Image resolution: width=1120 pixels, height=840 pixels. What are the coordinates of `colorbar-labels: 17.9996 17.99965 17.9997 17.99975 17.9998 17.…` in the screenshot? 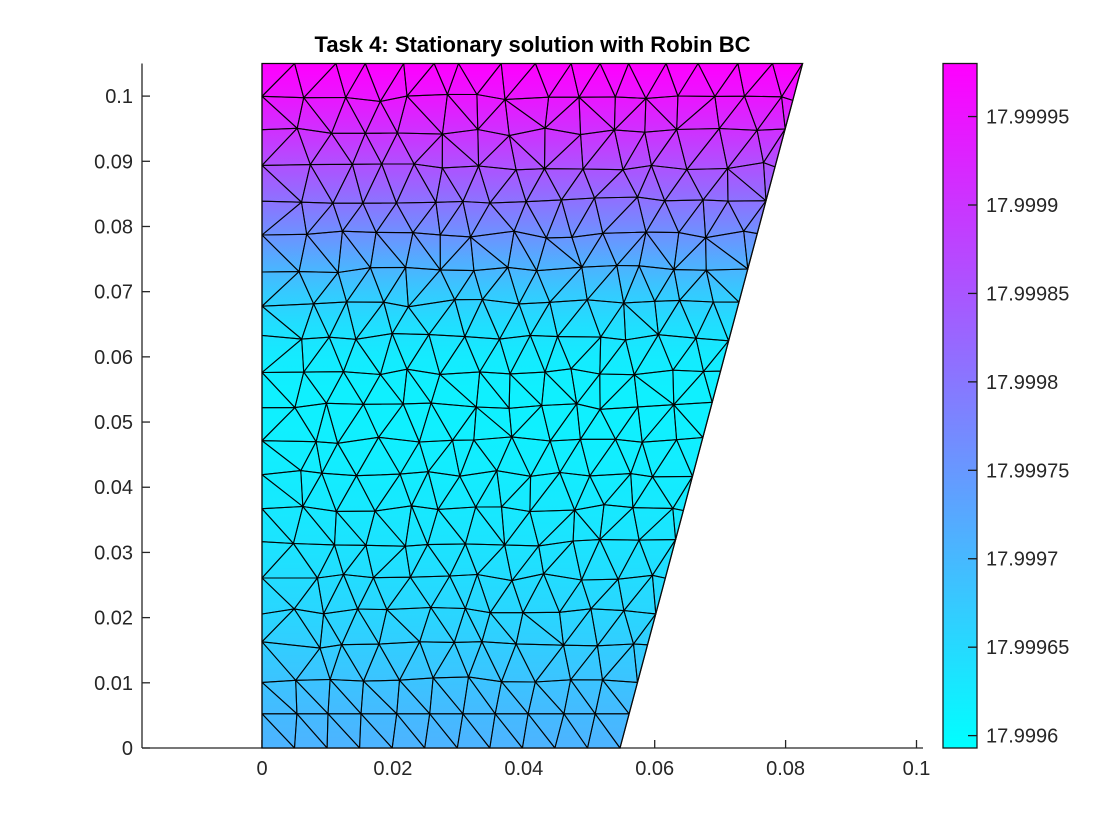 It's located at (1027, 427).